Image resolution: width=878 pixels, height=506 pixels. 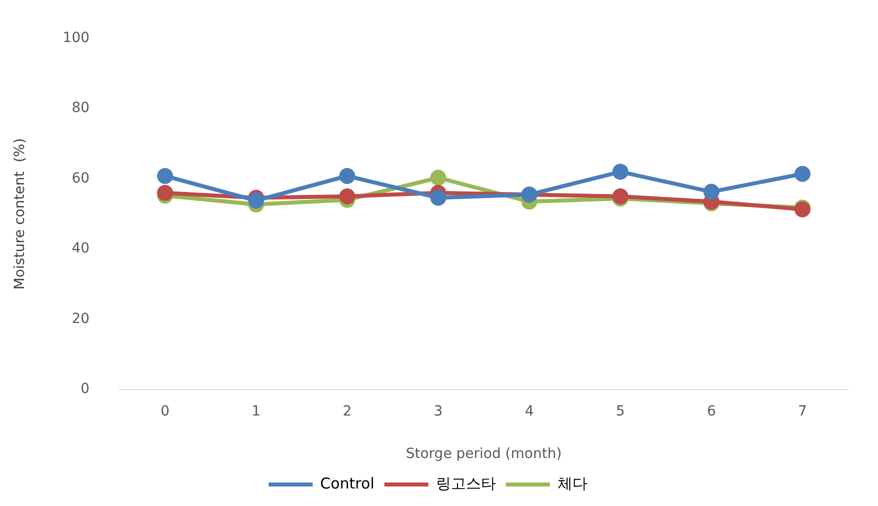 I want to click on legend-label: 체다, so click(x=572, y=483).